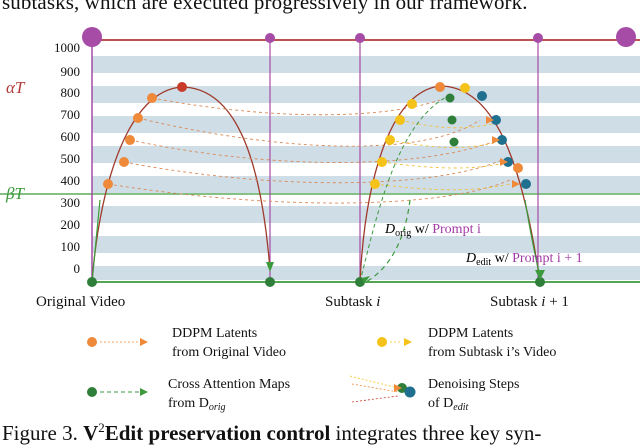 The image size is (640, 447). What do you see at coordinates (71, 114) in the screenshot?
I see `ytick-700: 700` at bounding box center [71, 114].